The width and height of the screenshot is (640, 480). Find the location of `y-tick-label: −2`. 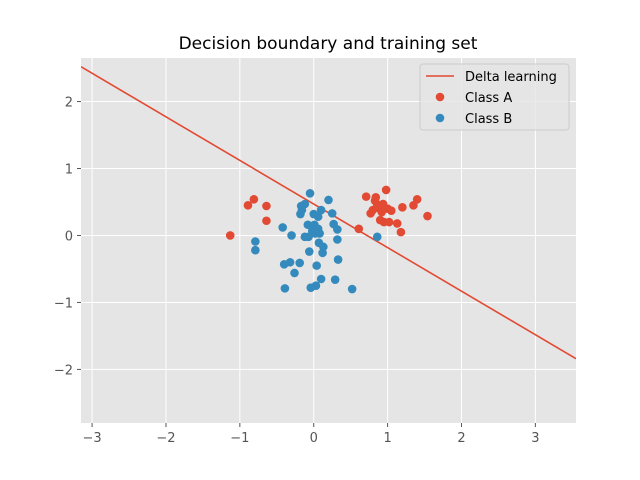

y-tick-label: −2 is located at coordinates (63, 370).